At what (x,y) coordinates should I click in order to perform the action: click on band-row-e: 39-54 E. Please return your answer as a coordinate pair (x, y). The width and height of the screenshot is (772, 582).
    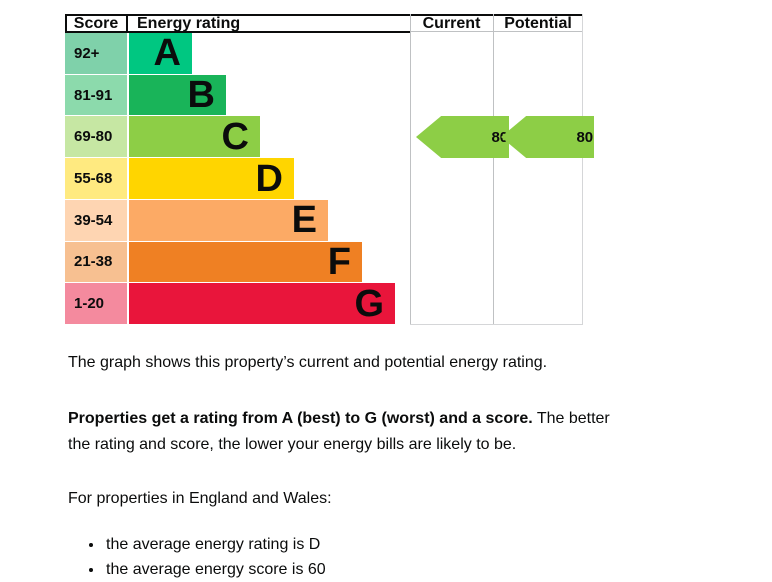
    Looking at the image, I should click on (237, 220).